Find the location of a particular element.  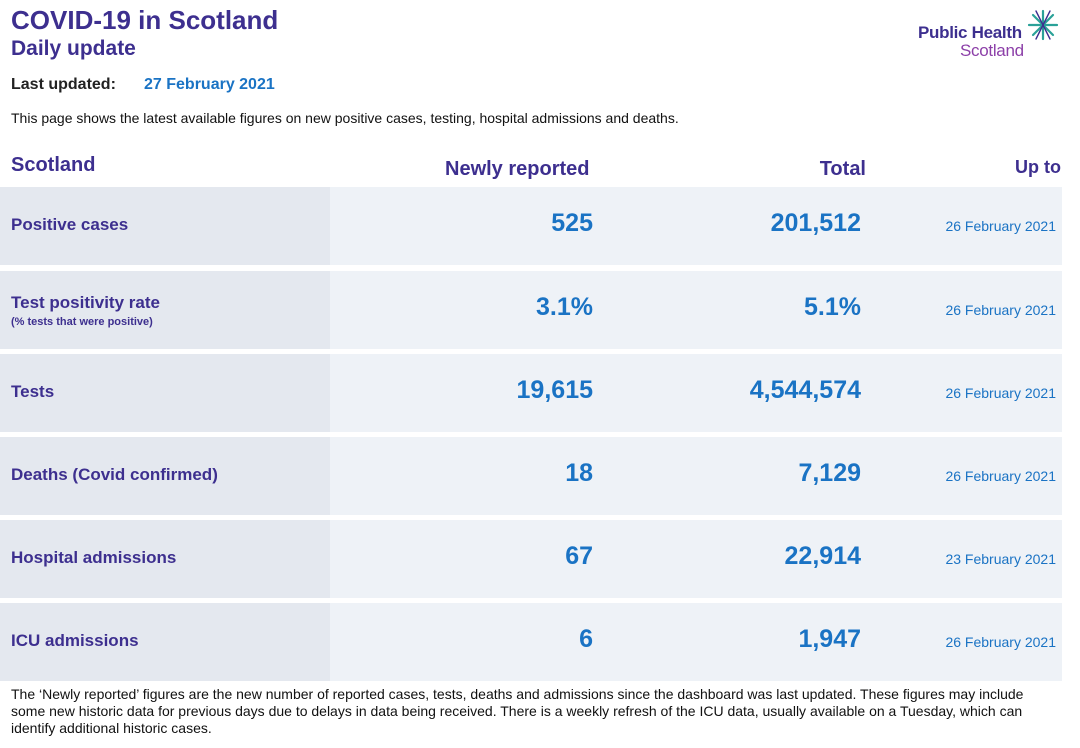

row-total: 5.1% is located at coordinates (832, 307).